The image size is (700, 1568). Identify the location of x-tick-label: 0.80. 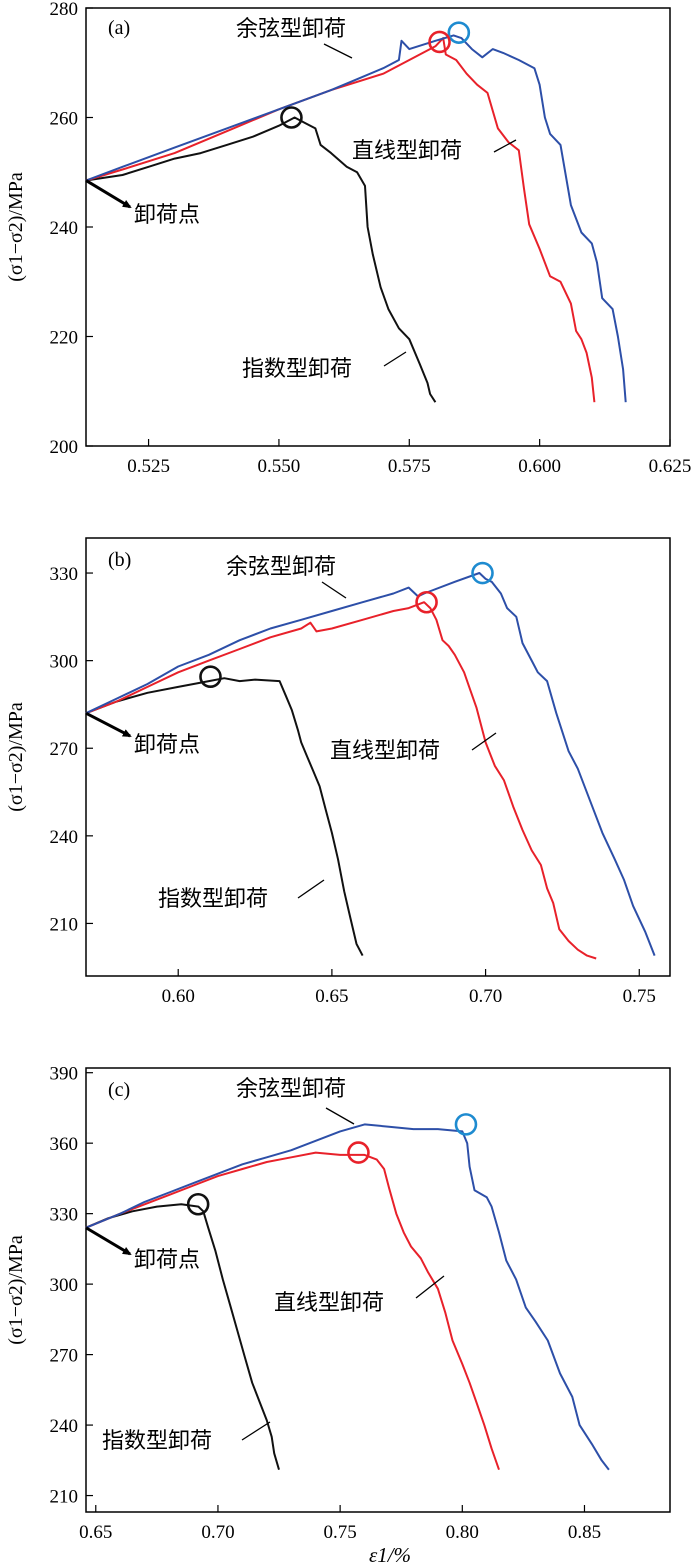
(462, 1532).